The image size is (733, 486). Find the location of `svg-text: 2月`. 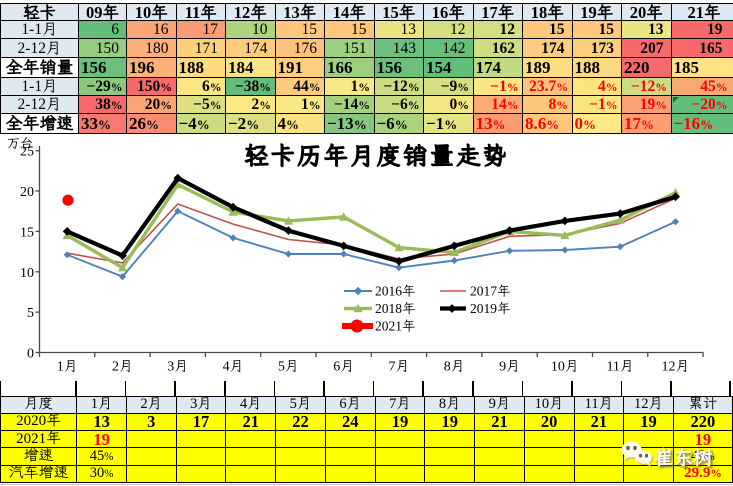

svg-text: 2月 is located at coordinates (122, 367).